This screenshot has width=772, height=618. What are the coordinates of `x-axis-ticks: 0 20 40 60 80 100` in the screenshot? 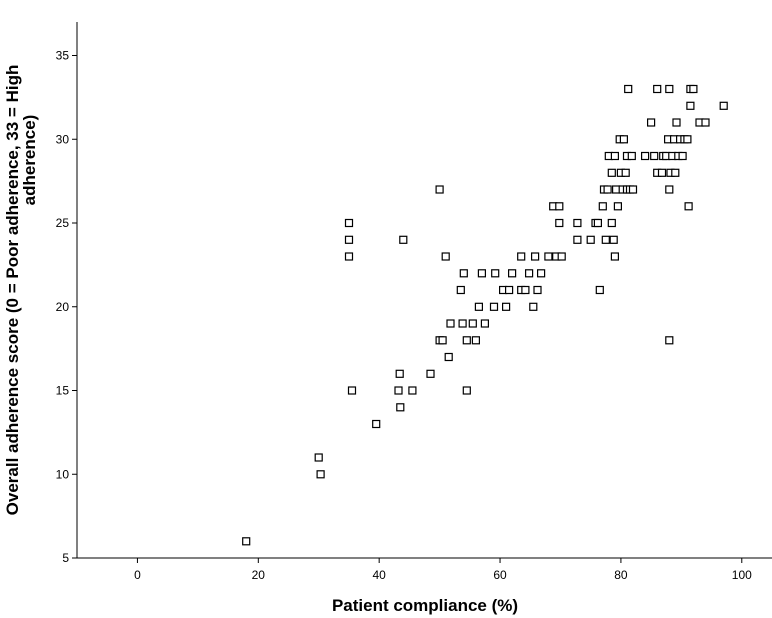 It's located at (443, 570).